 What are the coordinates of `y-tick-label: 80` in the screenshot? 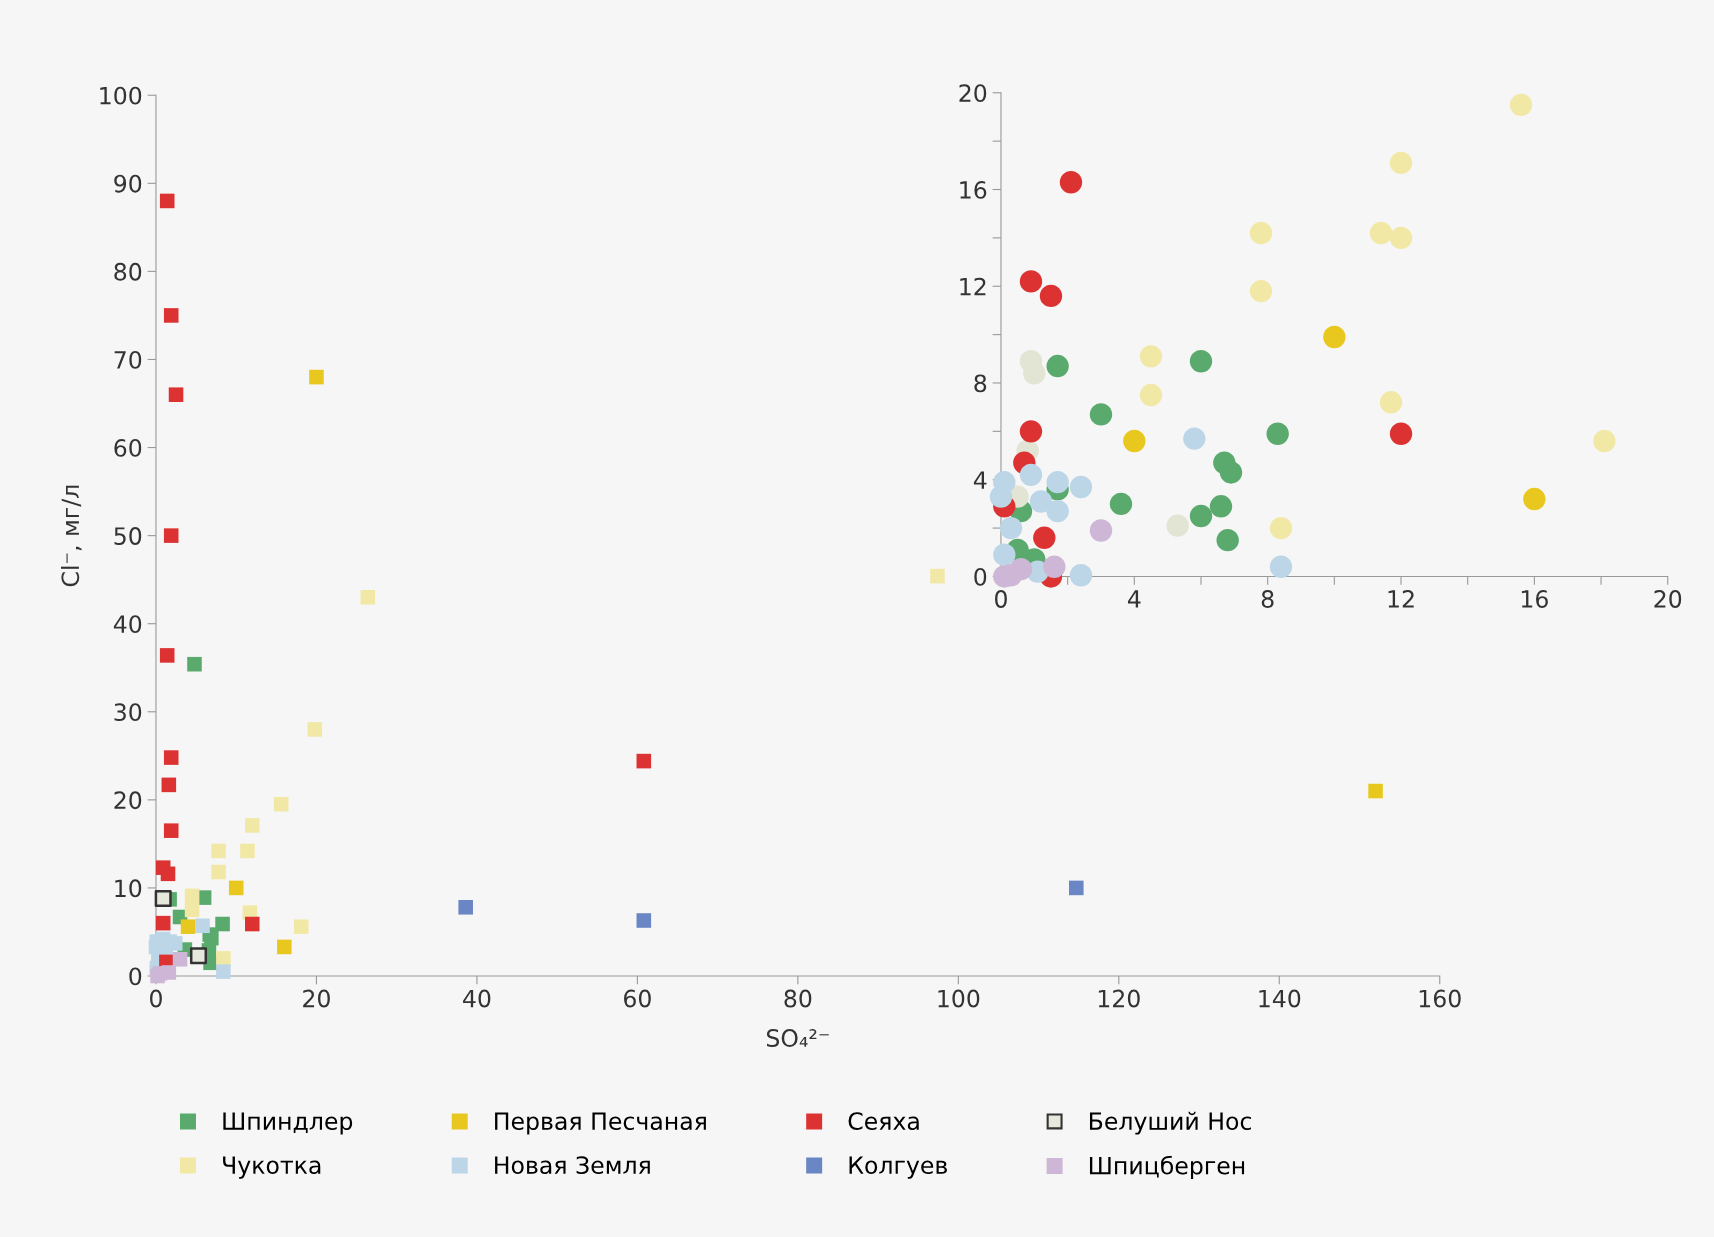 It's located at (128, 271).